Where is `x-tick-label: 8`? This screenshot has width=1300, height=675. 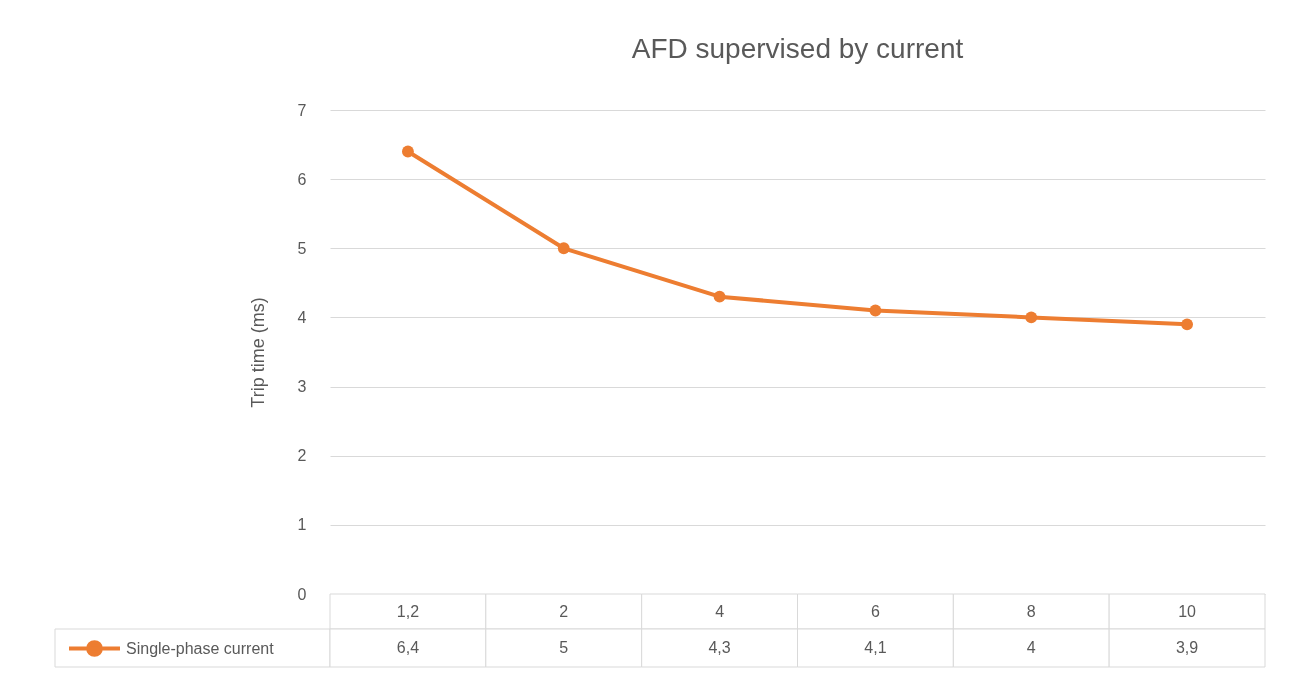 x-tick-label: 8 is located at coordinates (1031, 611).